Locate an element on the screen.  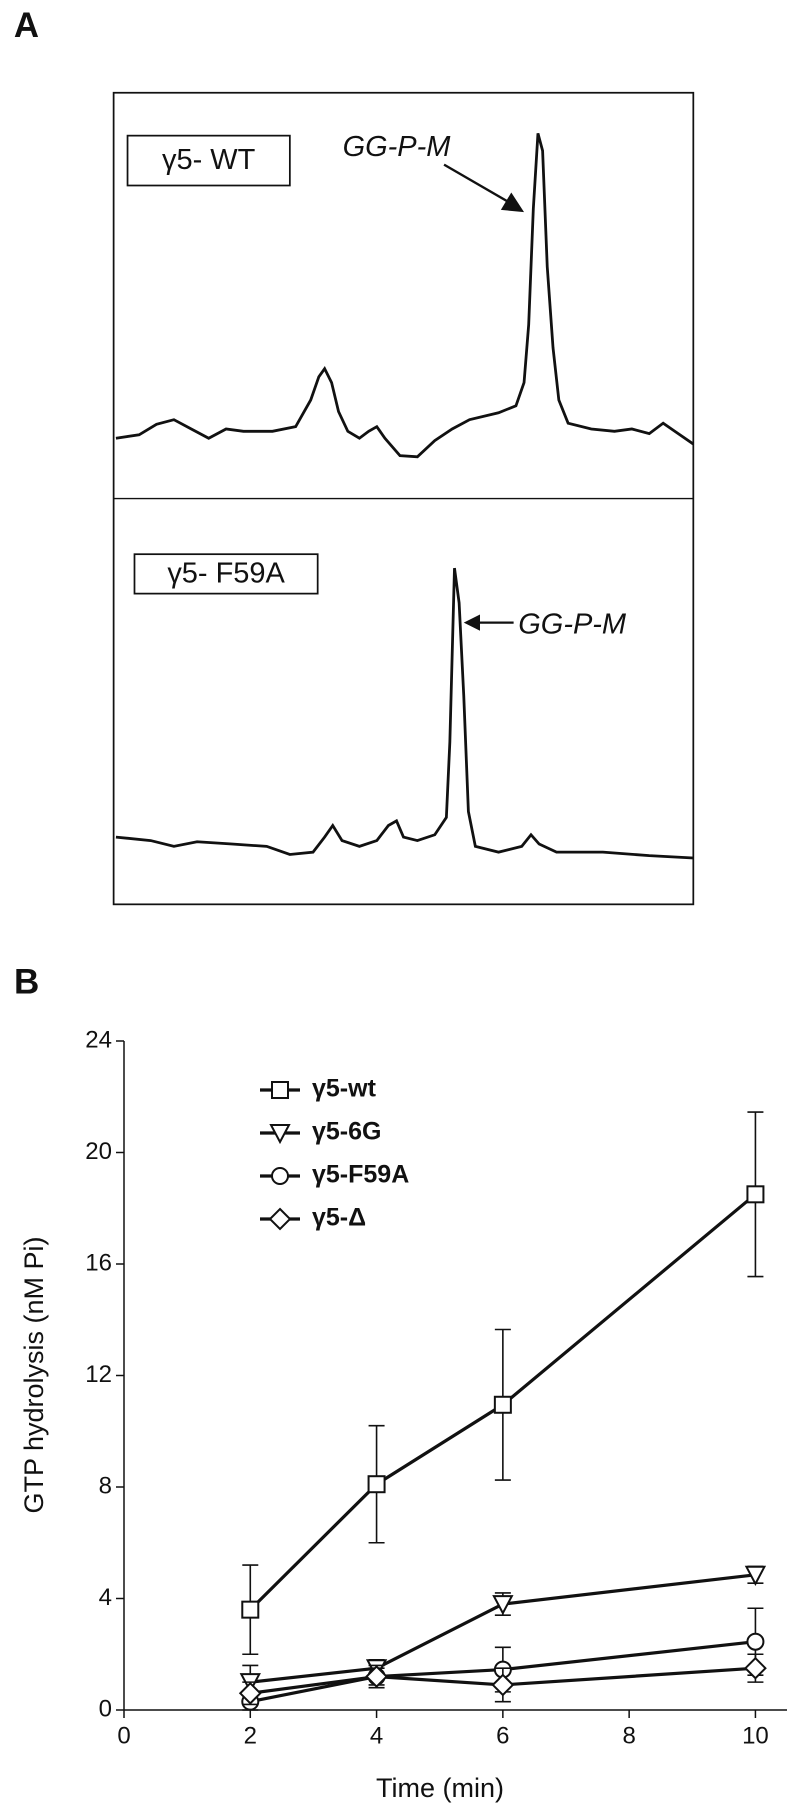
panel-label: B is located at coordinates (26, 981).